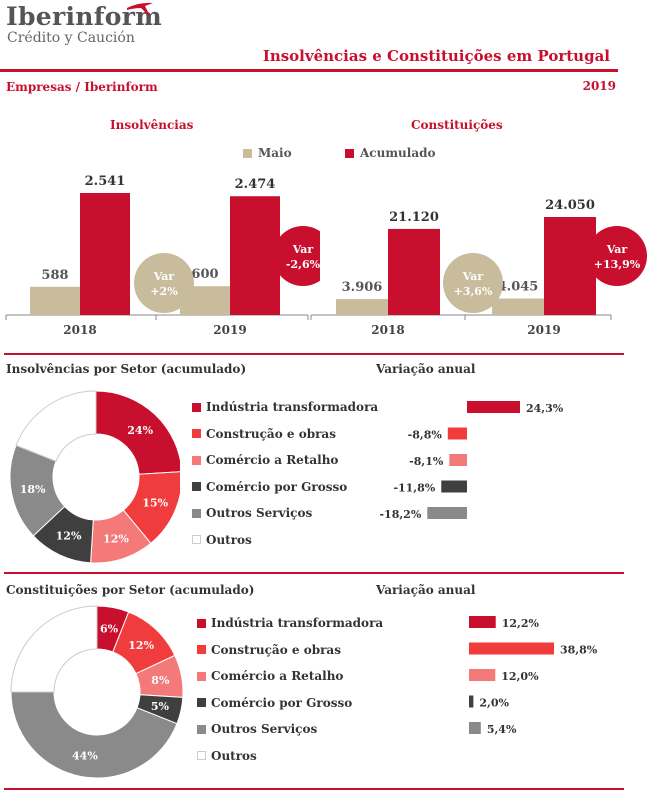  Describe the element at coordinates (94, 735) in the screenshot. I see `const-pie-slice-outros_servicos` at that location.